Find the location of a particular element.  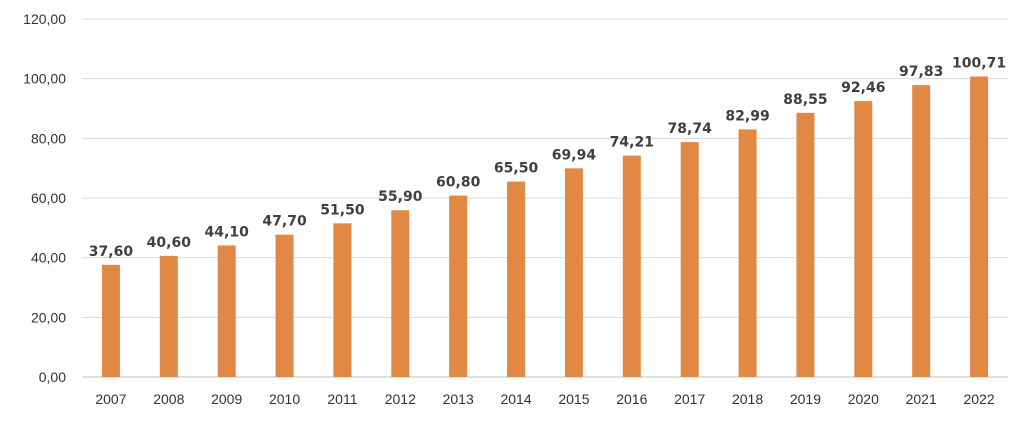

data-label: 60,80 is located at coordinates (458, 183).